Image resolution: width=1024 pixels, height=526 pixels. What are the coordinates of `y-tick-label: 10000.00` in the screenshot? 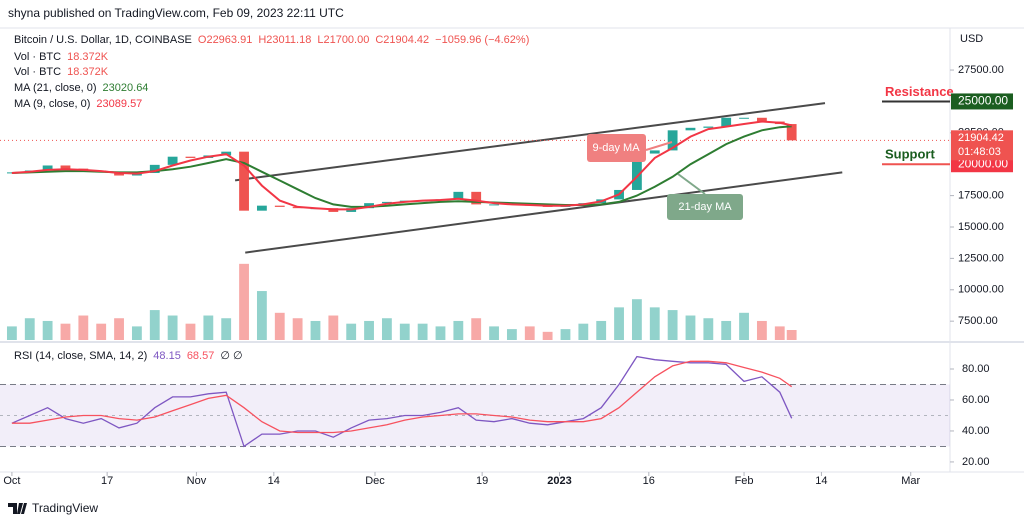 It's located at (981, 290).